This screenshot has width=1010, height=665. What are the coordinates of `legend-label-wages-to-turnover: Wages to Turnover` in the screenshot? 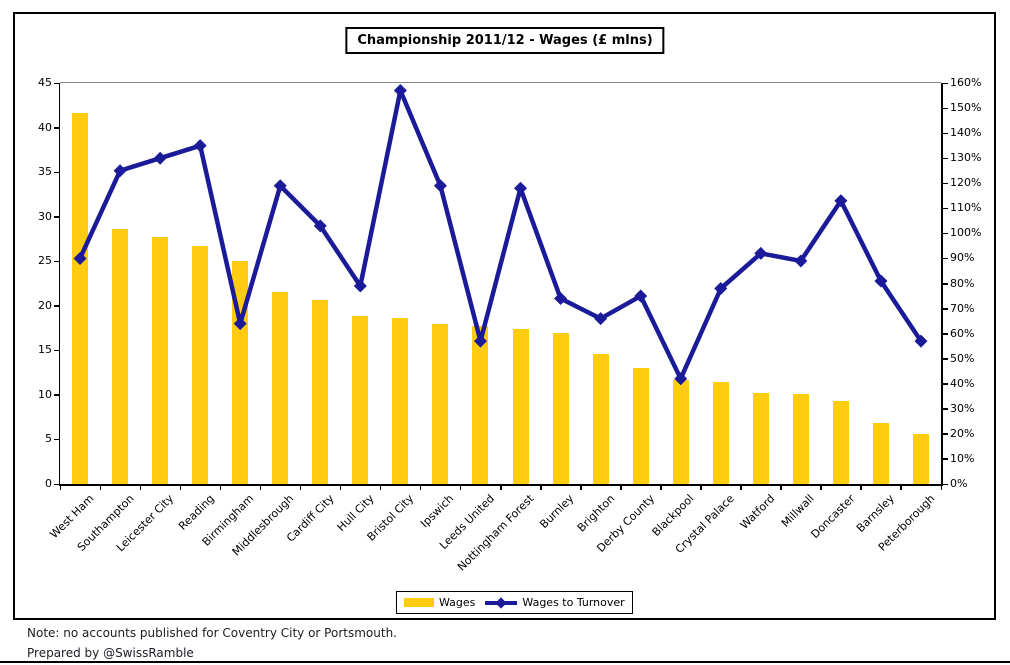 It's located at (573, 602).